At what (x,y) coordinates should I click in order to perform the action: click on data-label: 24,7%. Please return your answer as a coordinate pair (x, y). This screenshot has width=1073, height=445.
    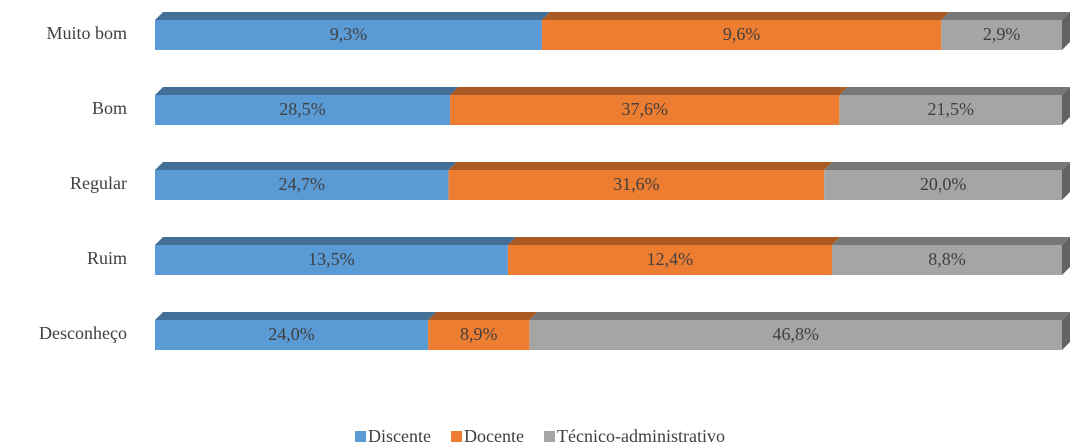
    Looking at the image, I should click on (302, 184).